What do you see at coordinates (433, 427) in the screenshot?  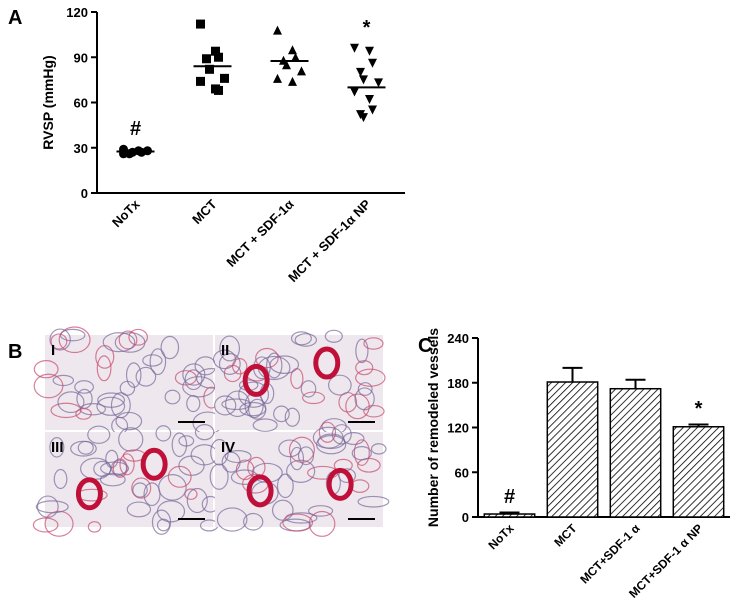 I see `y-axis-label: Number of remodeled vessels` at bounding box center [433, 427].